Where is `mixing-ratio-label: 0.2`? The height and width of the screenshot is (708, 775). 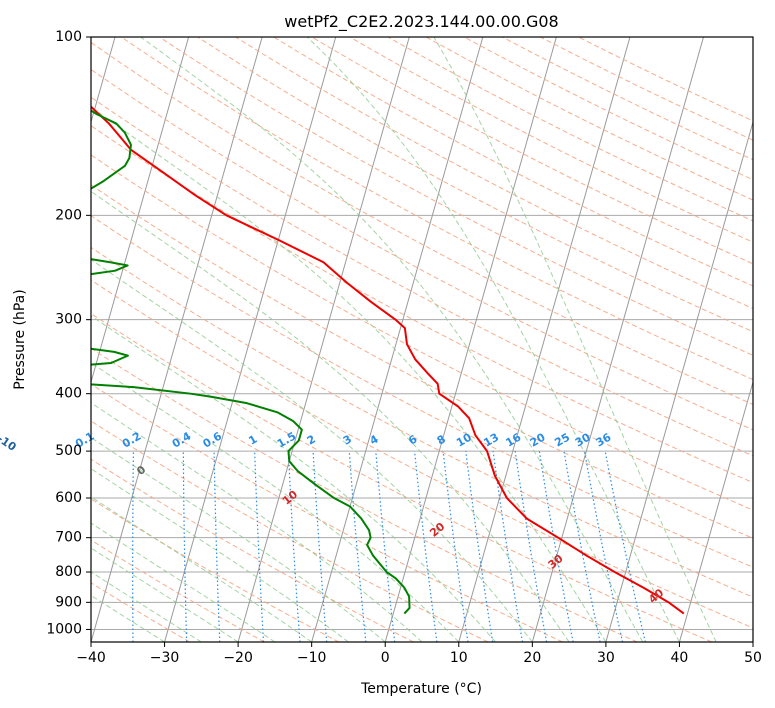 mixing-ratio-label: 0.2 is located at coordinates (131, 440).